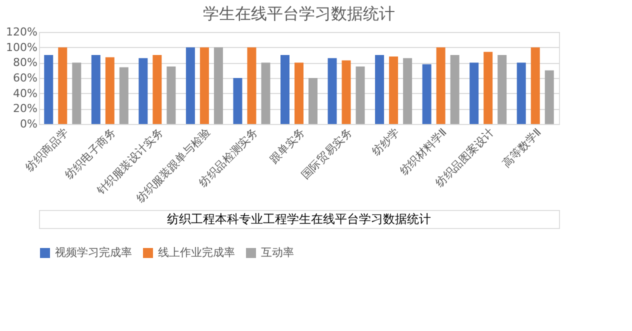  What do you see at coordinates (25, 93) in the screenshot?
I see `y-tick-label: 40%` at bounding box center [25, 93].